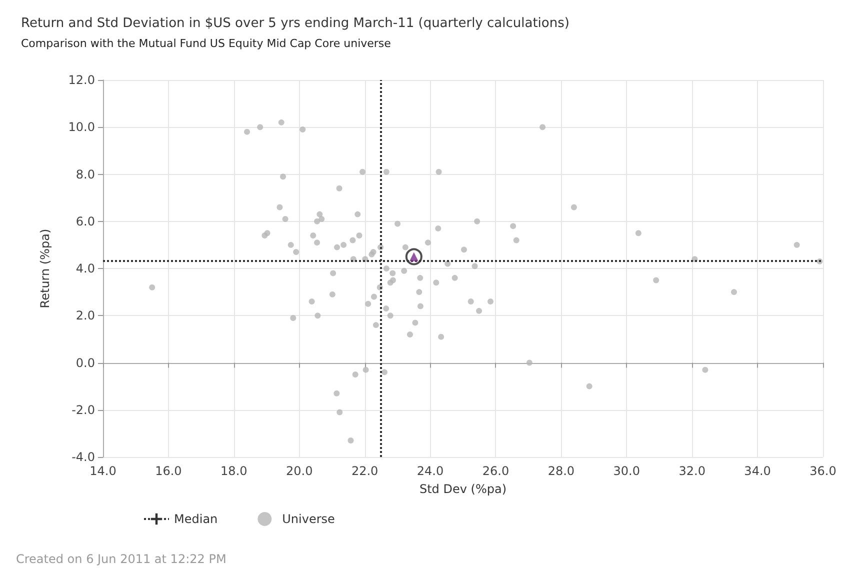  Describe the element at coordinates (85, 221) in the screenshot. I see `y-tick-label: 6.0` at that location.